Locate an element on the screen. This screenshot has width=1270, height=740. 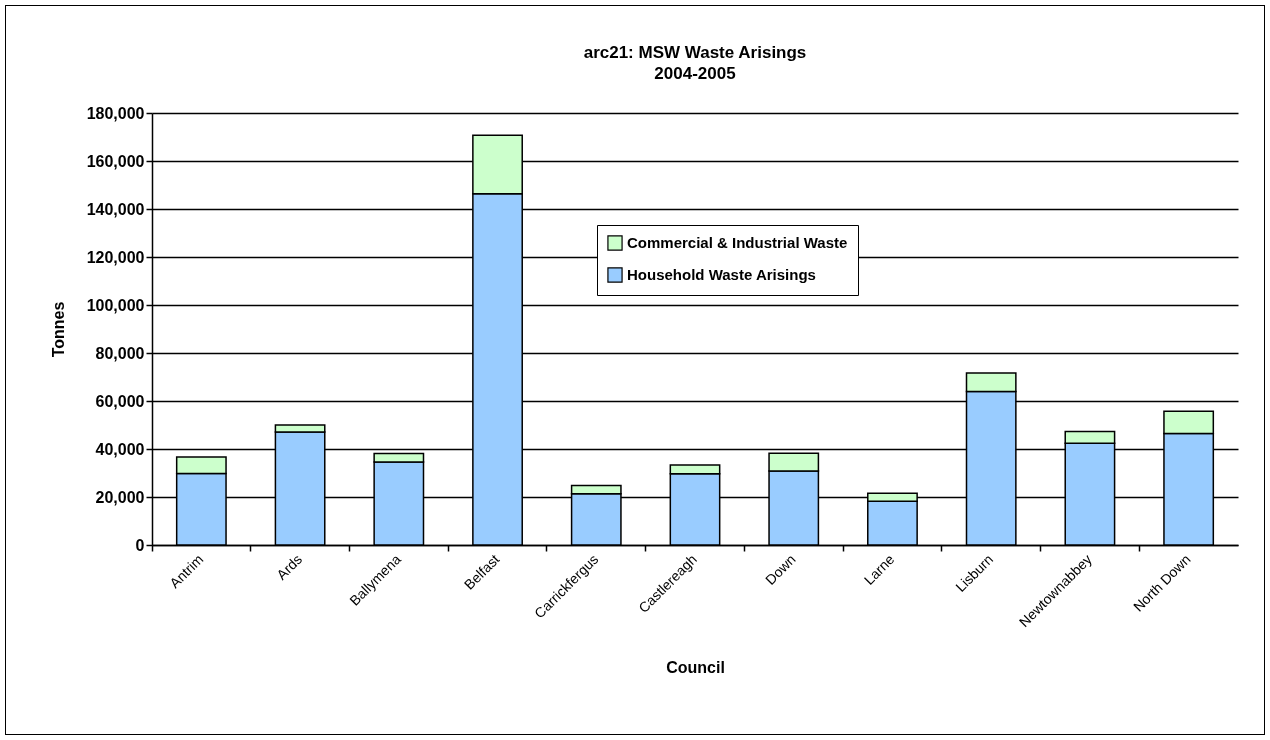
y-tick-label: 20,000 is located at coordinates (120, 497).